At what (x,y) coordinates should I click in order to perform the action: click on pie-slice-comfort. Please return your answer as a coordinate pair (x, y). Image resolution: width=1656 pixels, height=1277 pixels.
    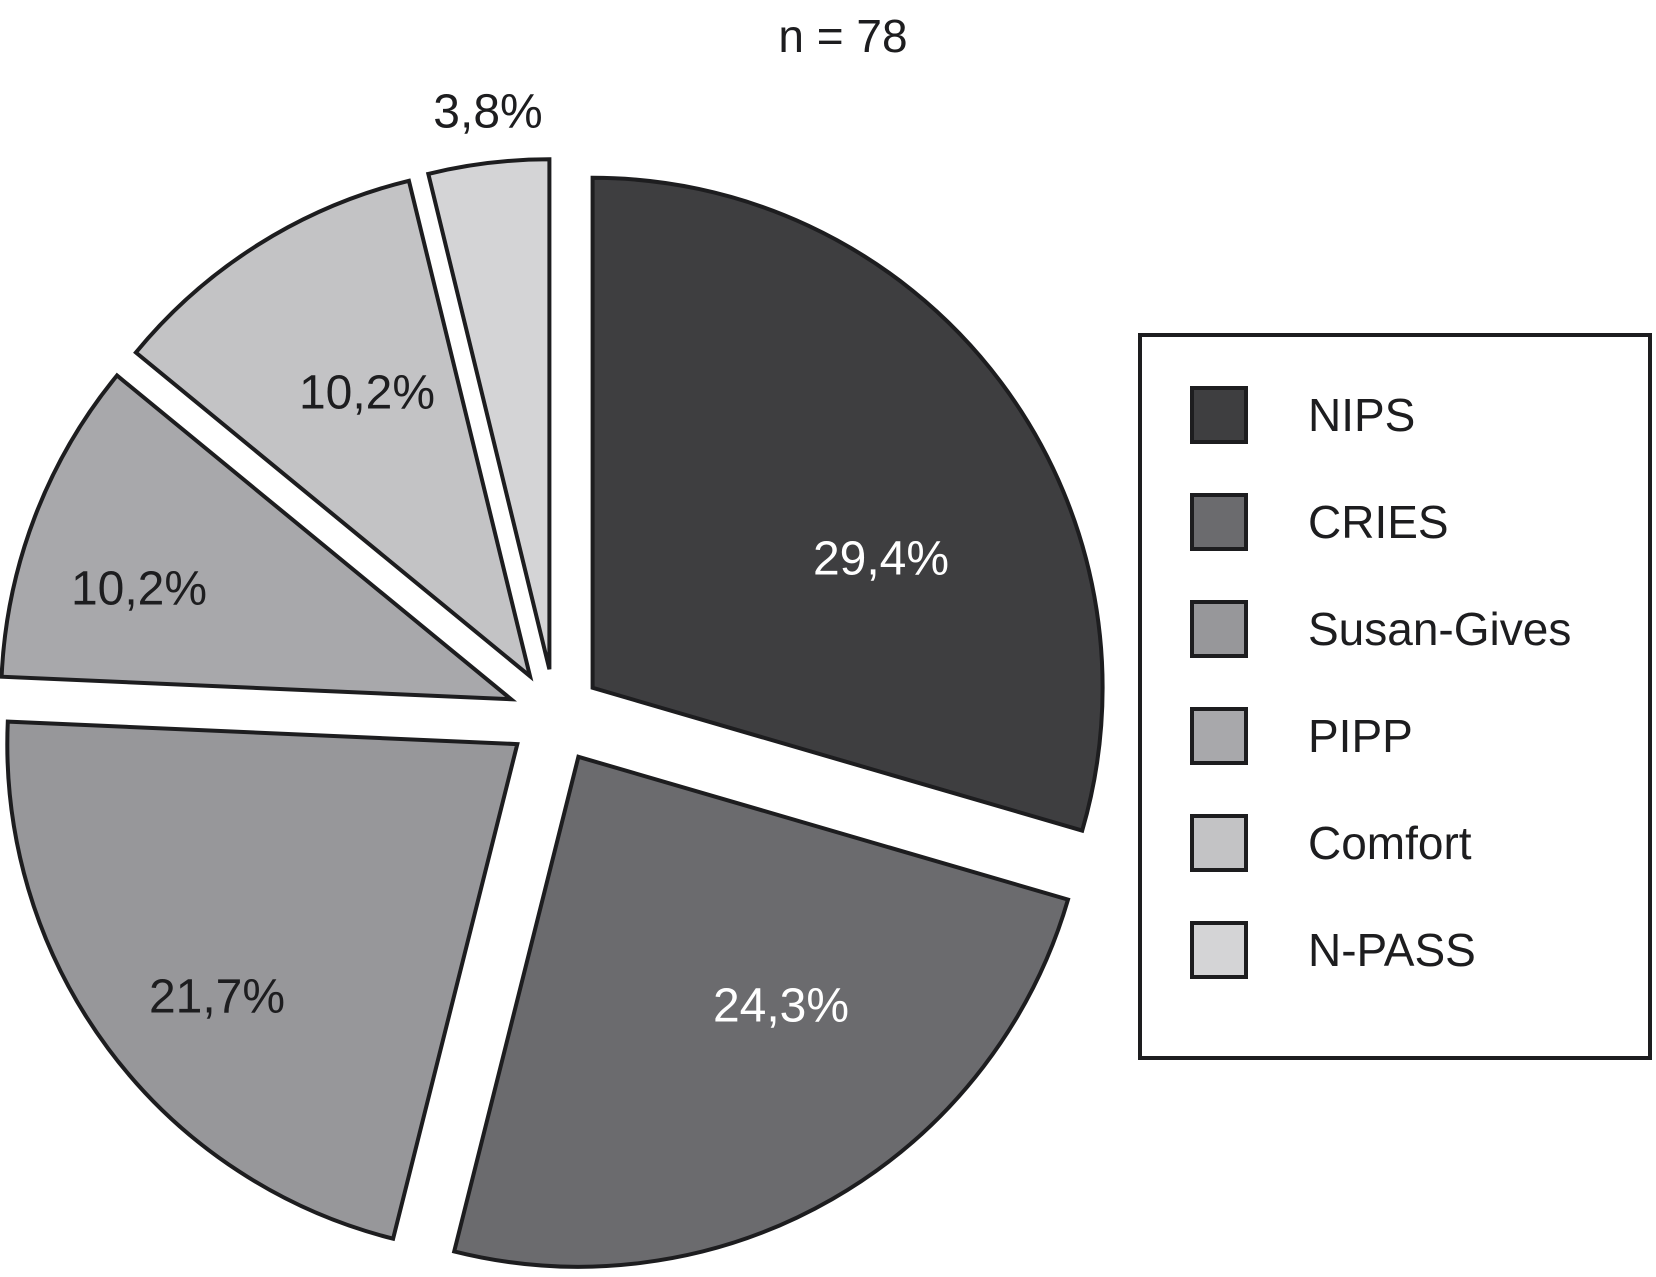
    Looking at the image, I should click on (333, 430).